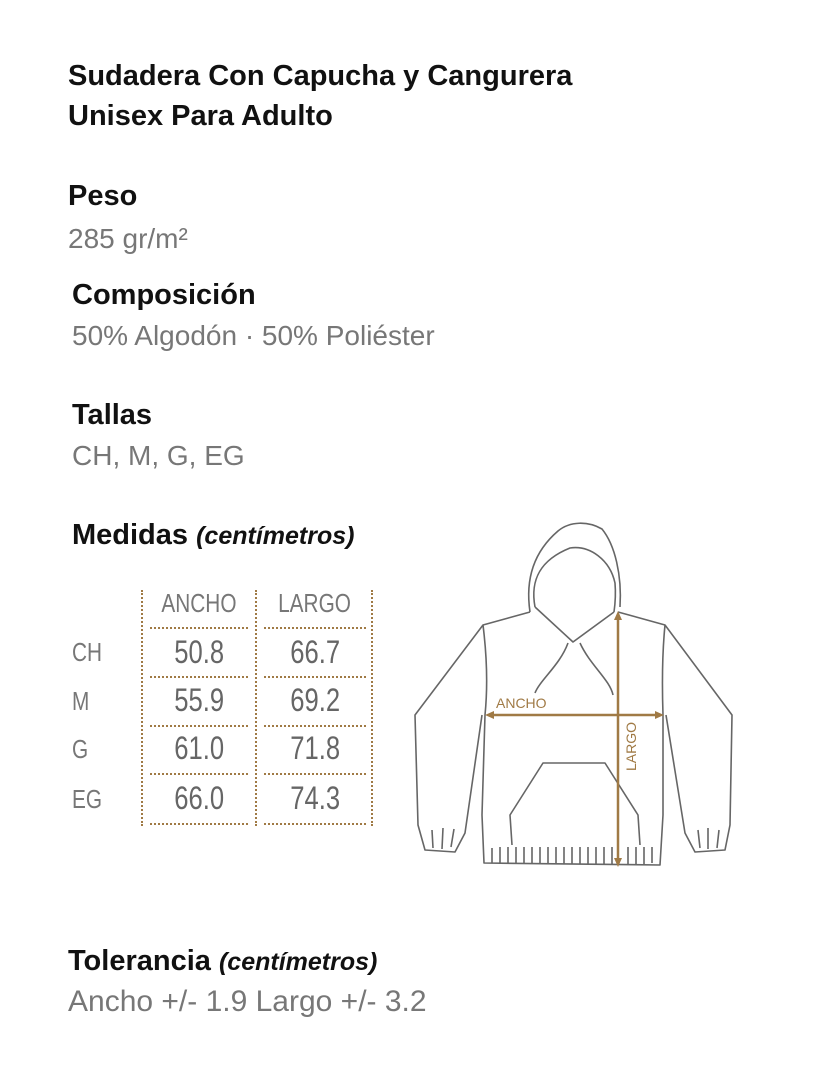 The height and width of the screenshot is (1082, 818). Describe the element at coordinates (199, 798) in the screenshot. I see `cell-ancho: 66.0` at that location.